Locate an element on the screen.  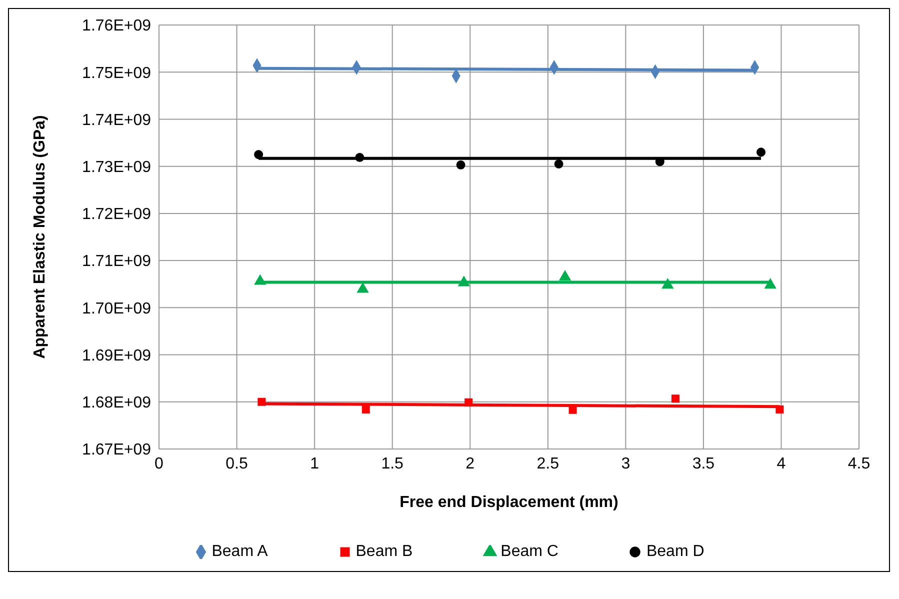
x-tick-label: 4 is located at coordinates (781, 463).